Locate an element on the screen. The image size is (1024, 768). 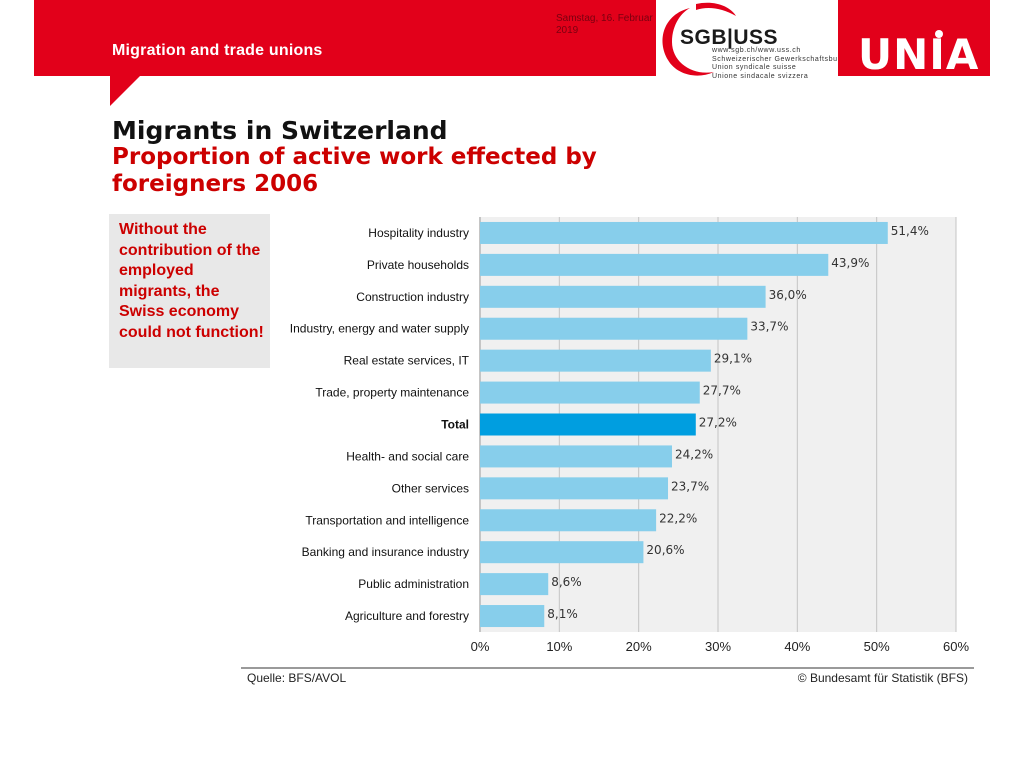
category-label: Real estate services, IT is located at coordinates (407, 361).